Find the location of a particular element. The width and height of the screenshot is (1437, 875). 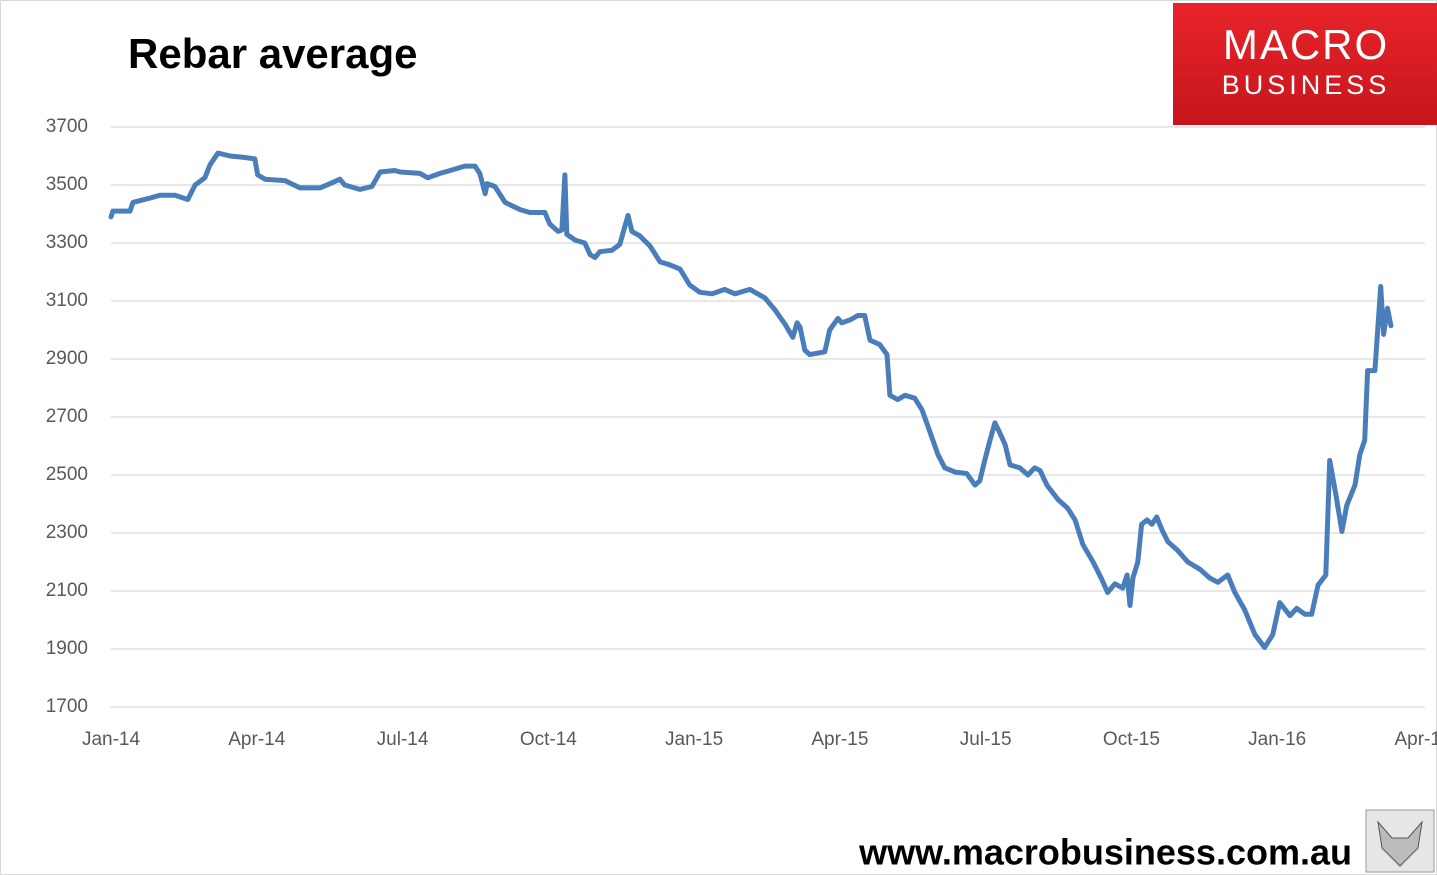

y-tick-label: 2500 is located at coordinates (67, 474).